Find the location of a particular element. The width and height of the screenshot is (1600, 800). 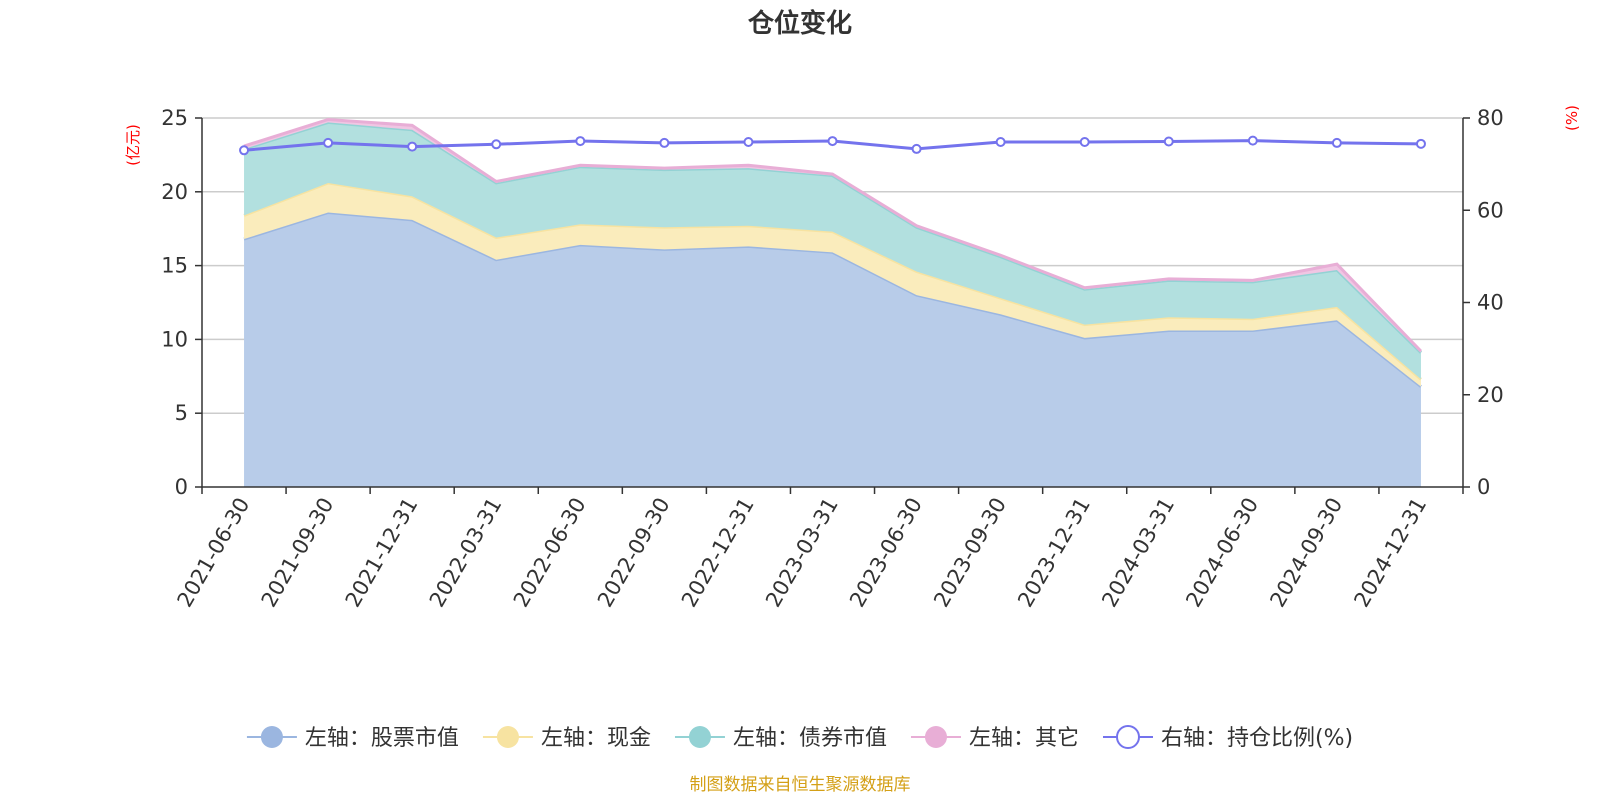

right-tick-label: 80 is located at coordinates (1490, 118).